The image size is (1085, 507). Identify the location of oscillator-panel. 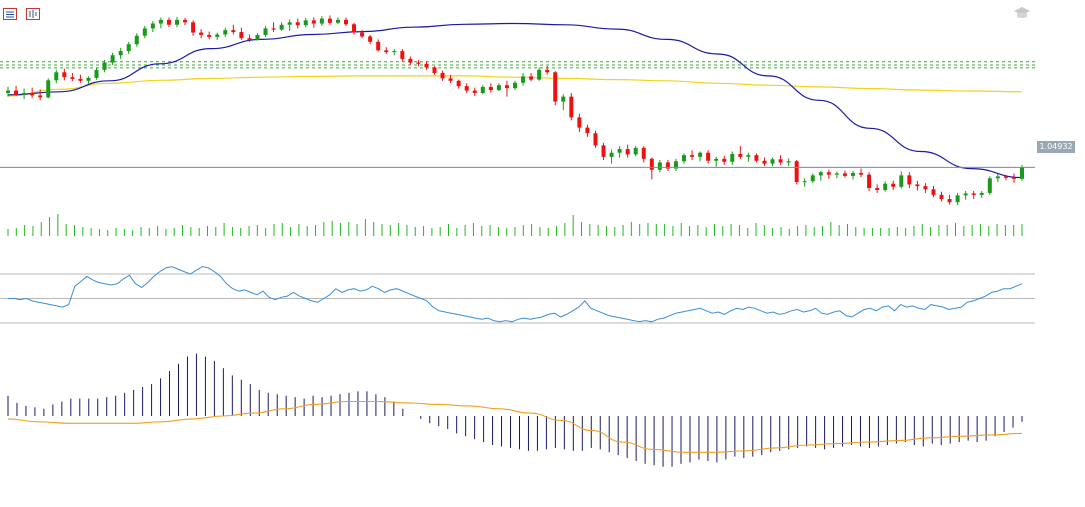
(517, 295).